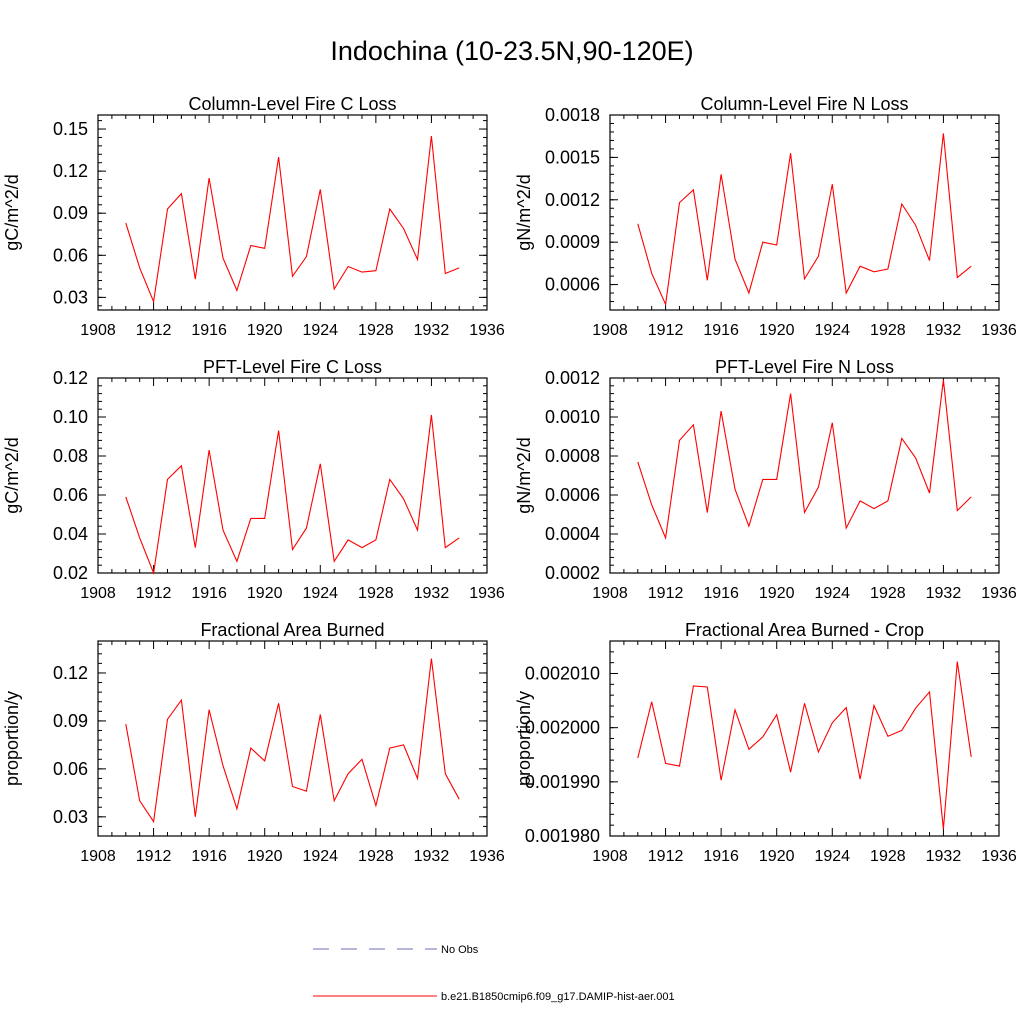  I want to click on panel-title: Column-Level Fire N Loss, so click(804, 104).